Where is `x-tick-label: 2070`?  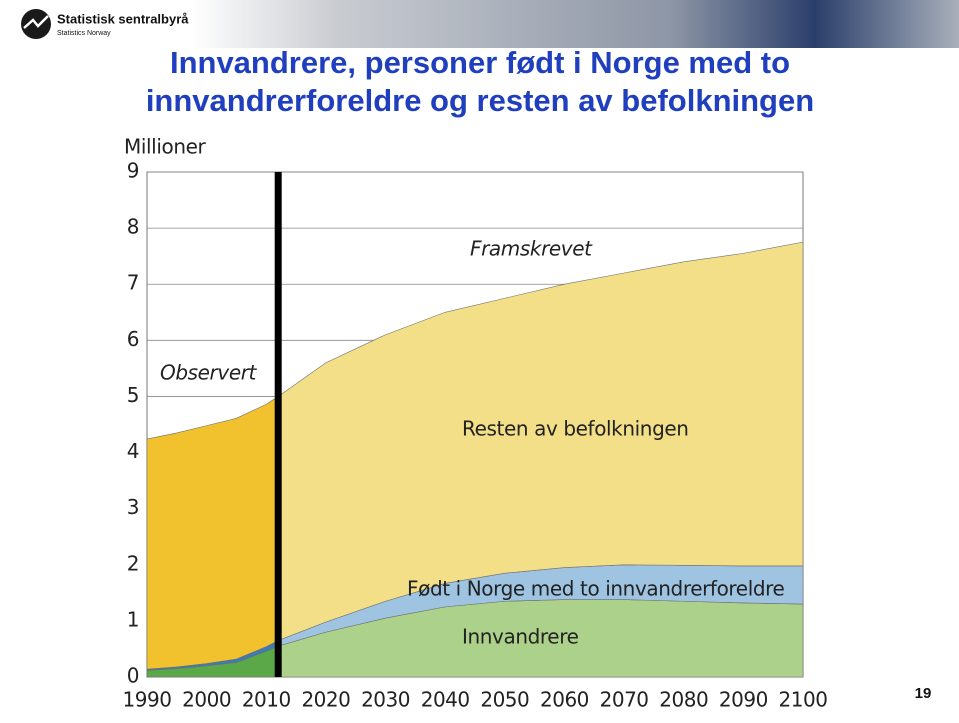
x-tick-label: 2070 is located at coordinates (624, 700).